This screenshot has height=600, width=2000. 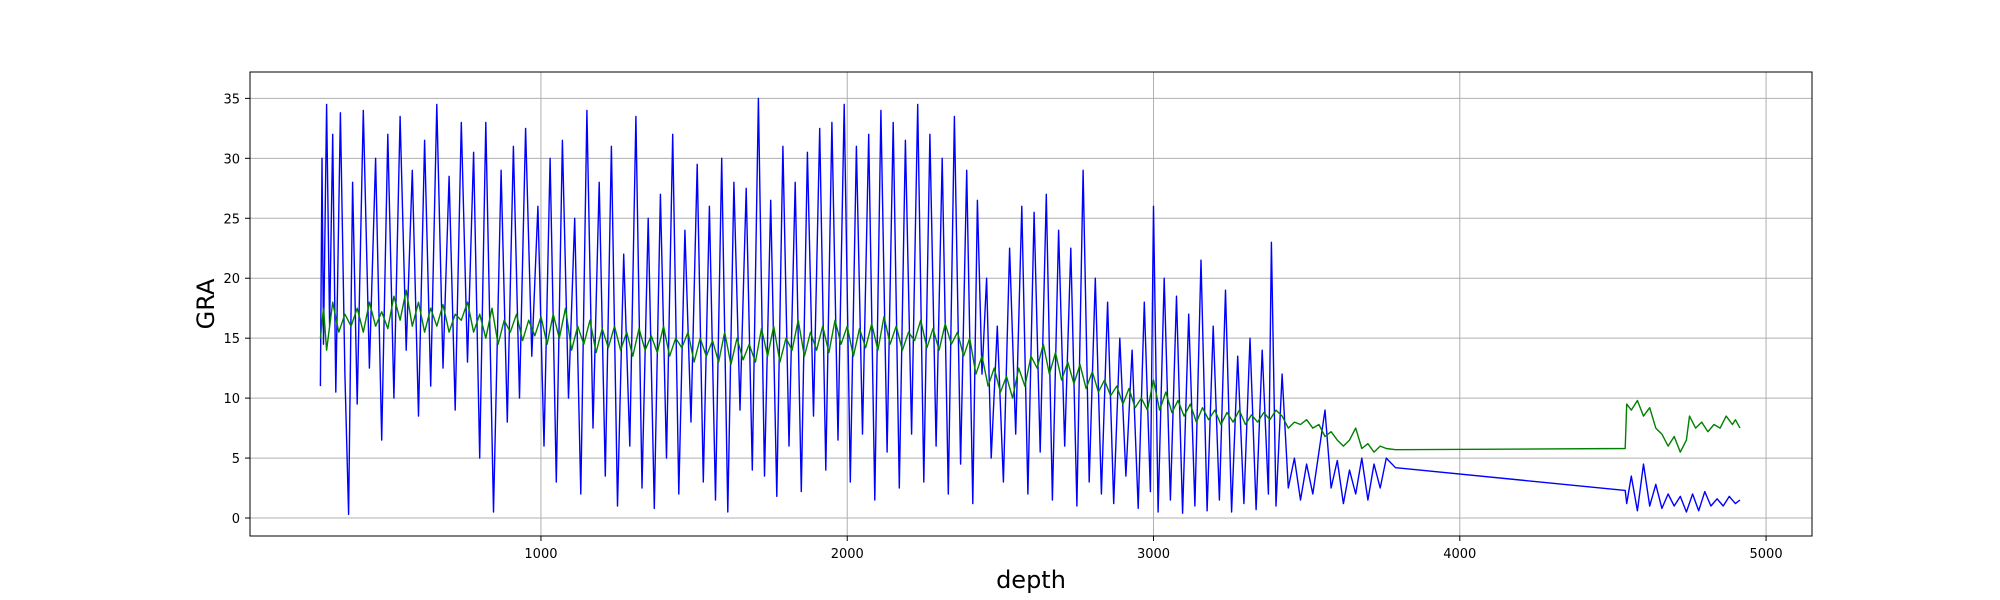 What do you see at coordinates (236, 459) in the screenshot?
I see `y-tick-label: 5` at bounding box center [236, 459].